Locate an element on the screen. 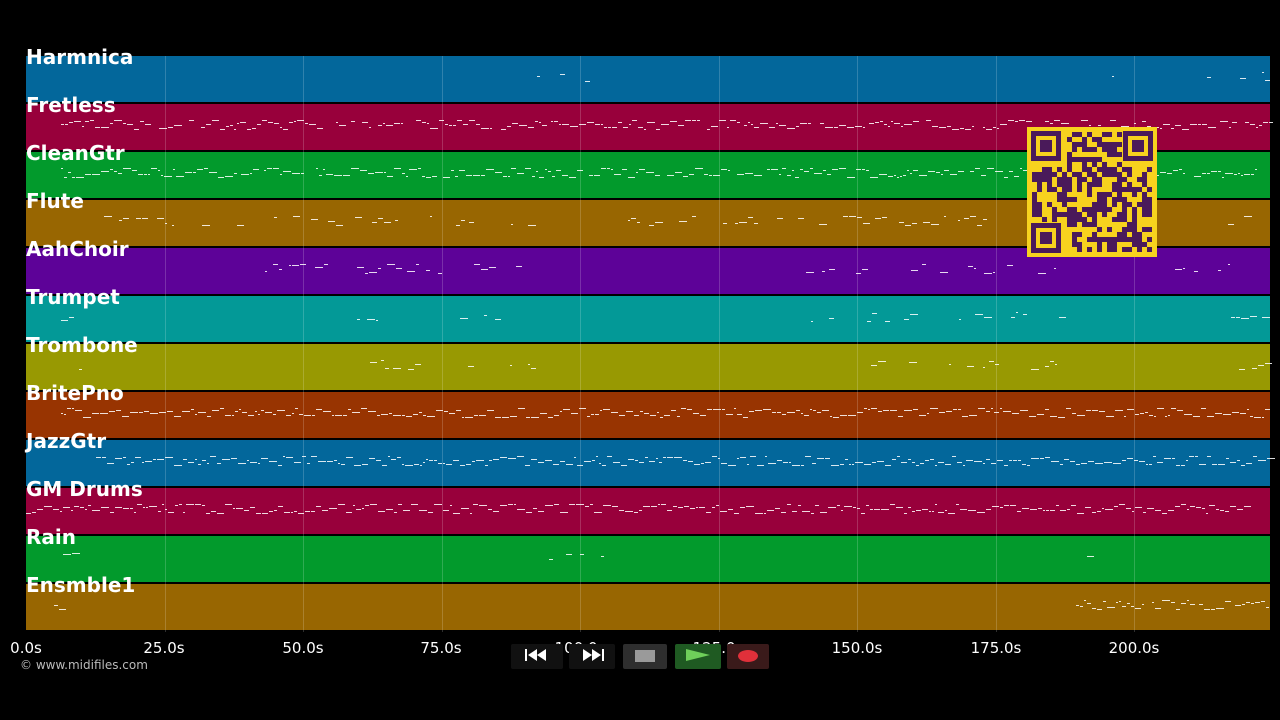 The height and width of the screenshot is (720, 1280). stop-button is located at coordinates (645, 656).